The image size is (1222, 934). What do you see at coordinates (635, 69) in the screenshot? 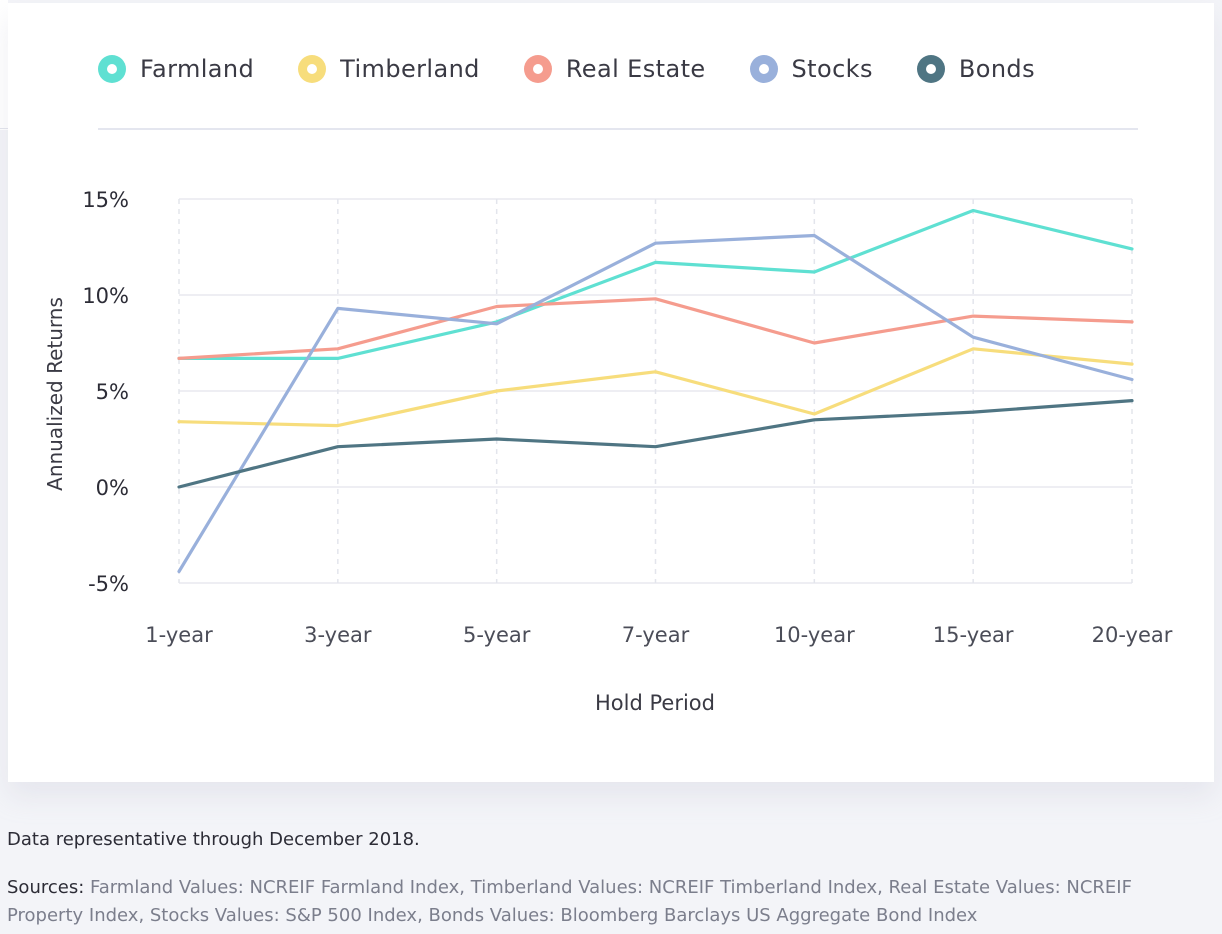
I see `legend-label: Real Estate` at bounding box center [635, 69].